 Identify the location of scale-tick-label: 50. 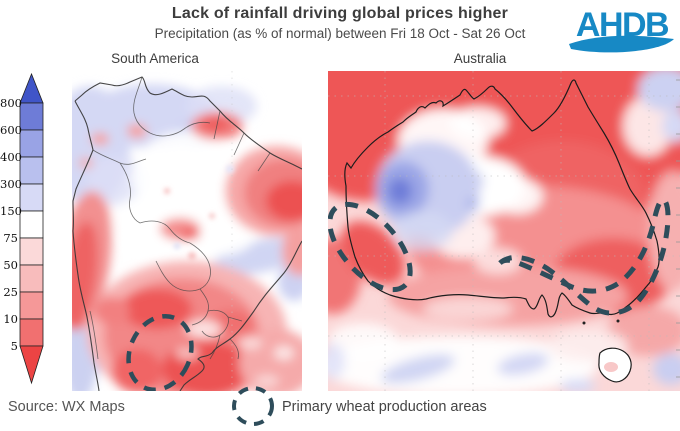
(10, 265).